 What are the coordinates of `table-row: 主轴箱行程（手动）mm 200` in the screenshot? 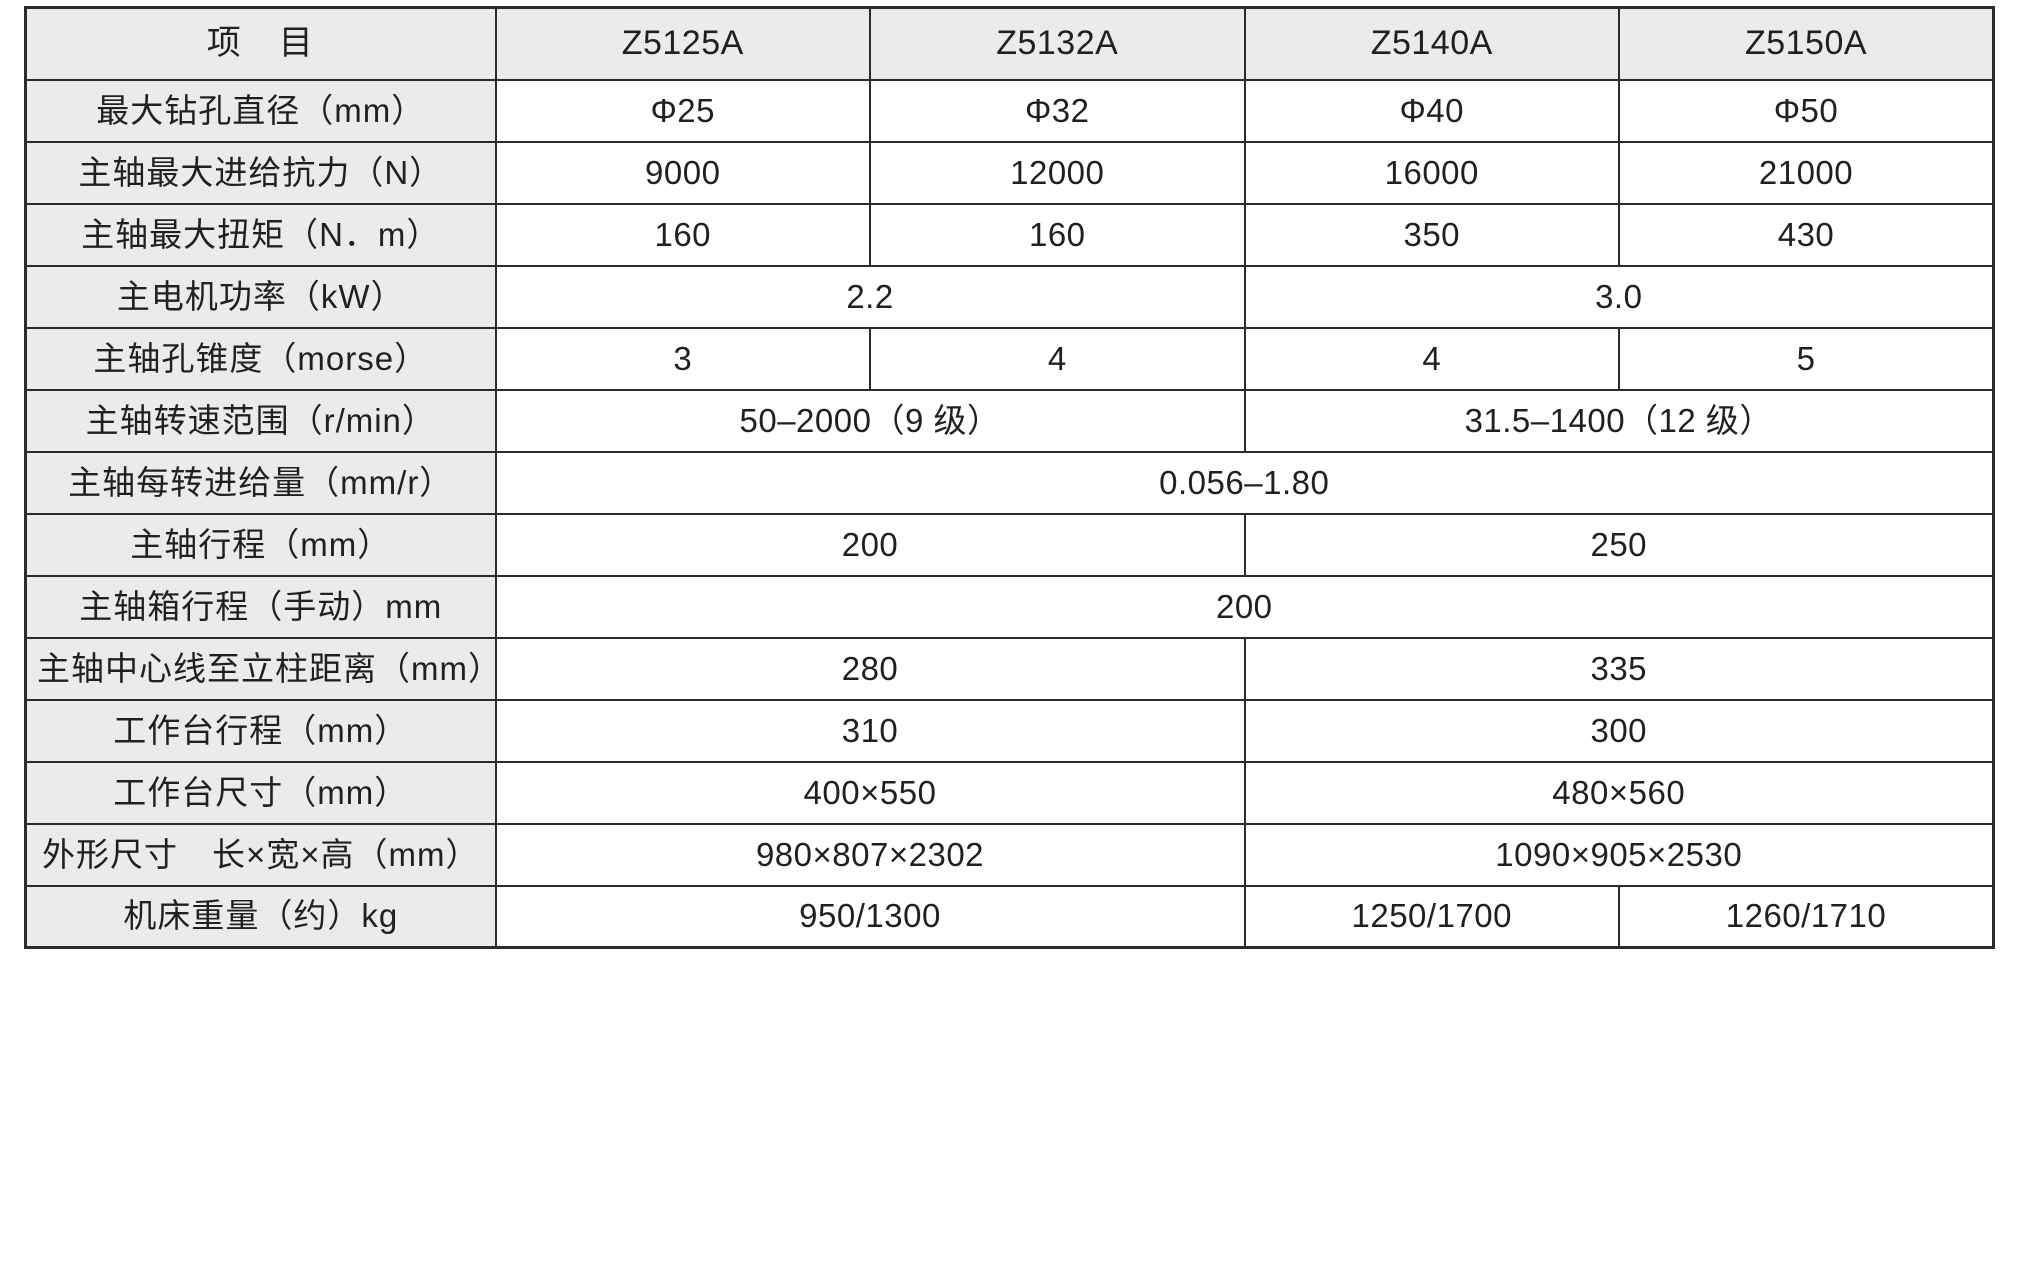 It's located at (1009, 606).